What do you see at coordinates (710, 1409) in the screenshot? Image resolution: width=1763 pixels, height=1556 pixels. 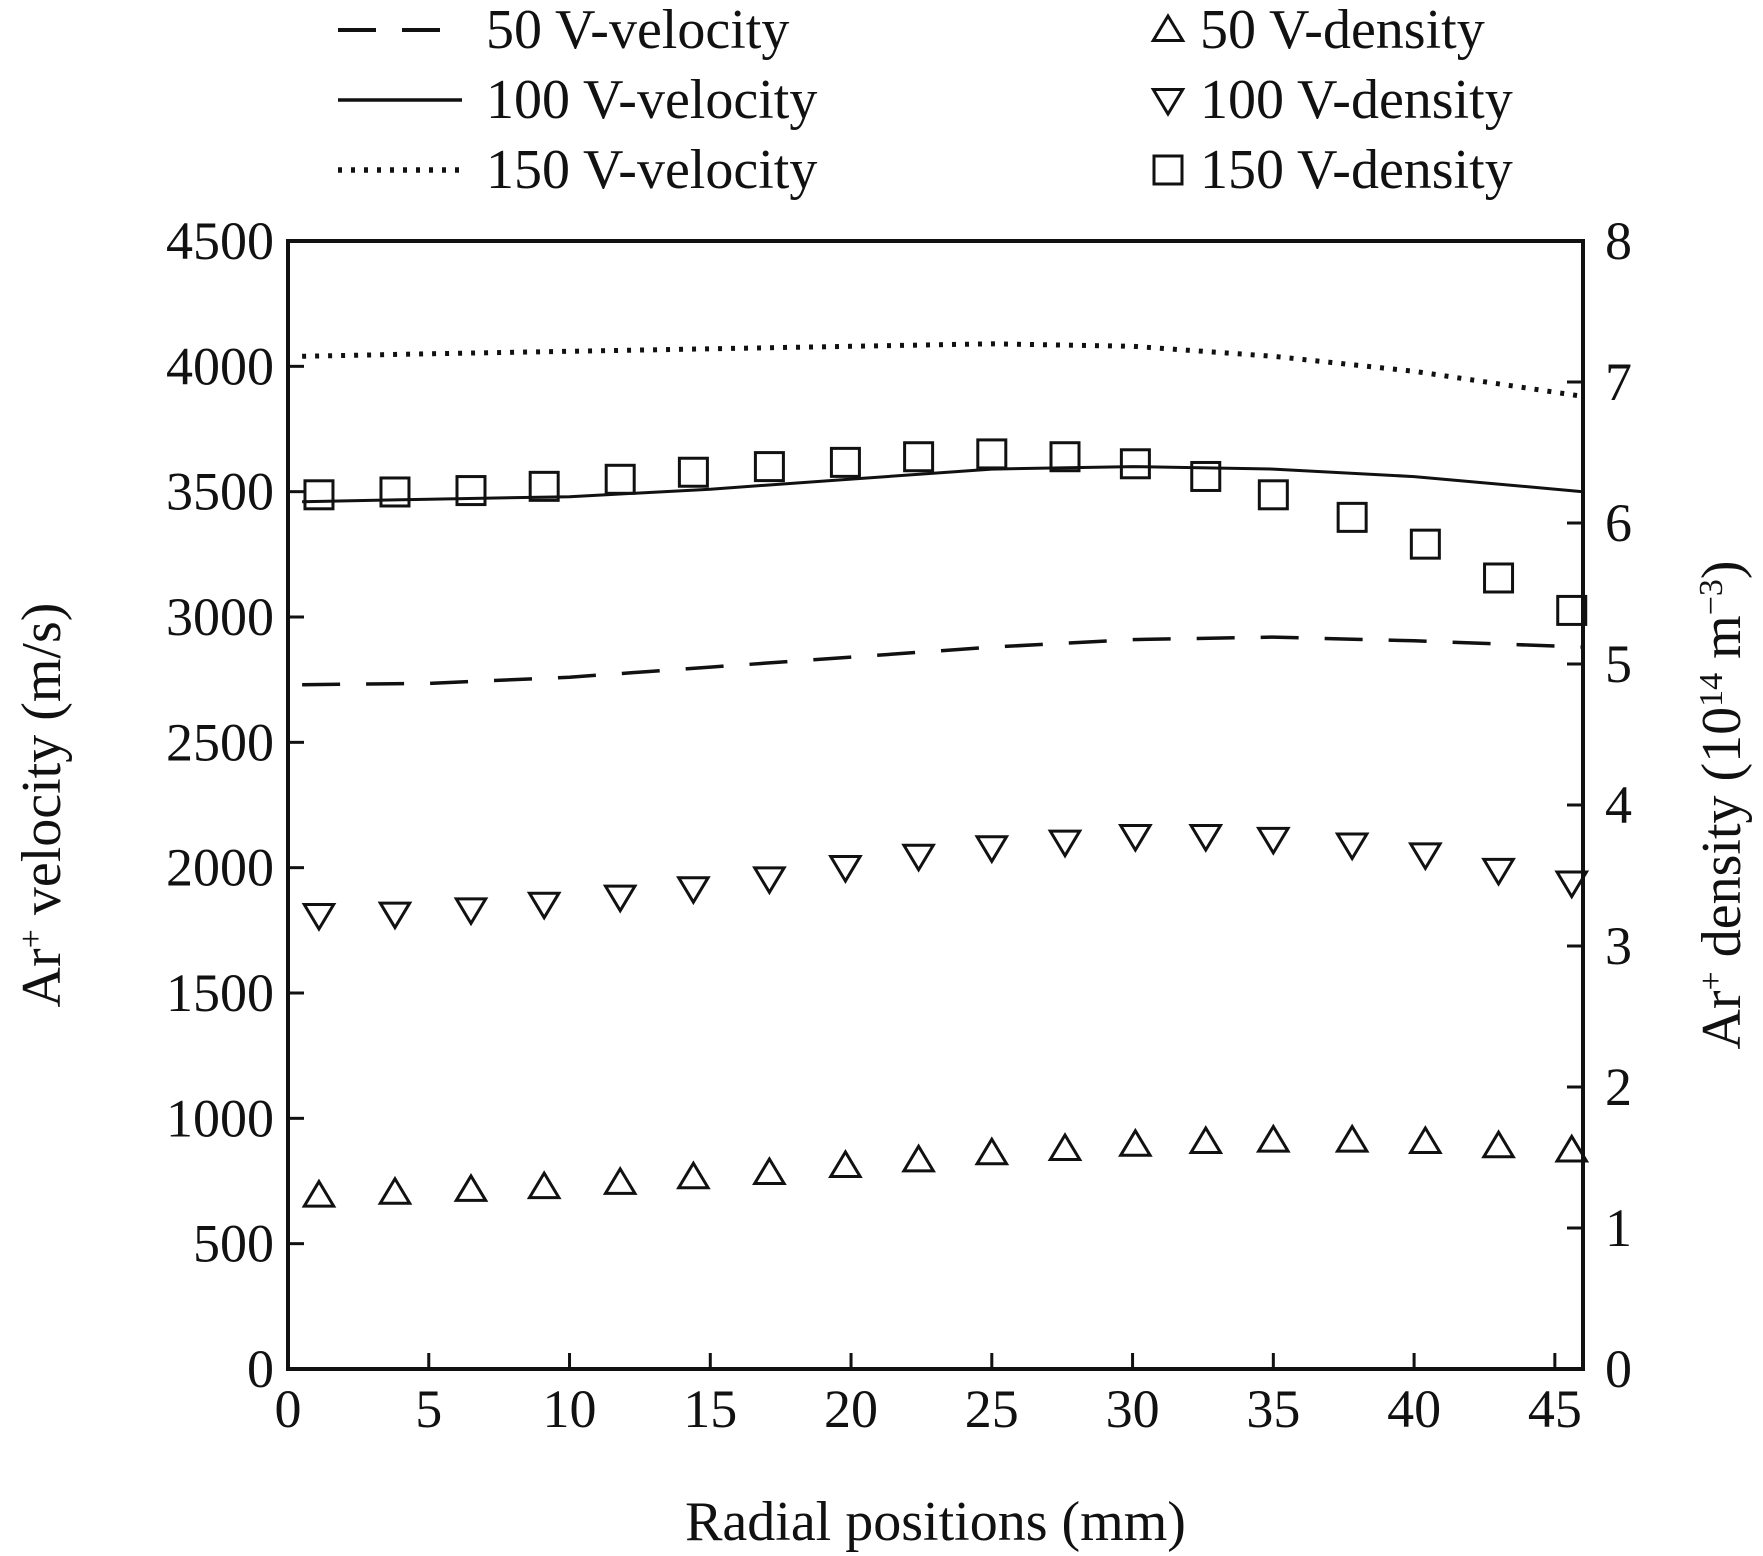 I see `x-tick-label: 15` at bounding box center [710, 1409].